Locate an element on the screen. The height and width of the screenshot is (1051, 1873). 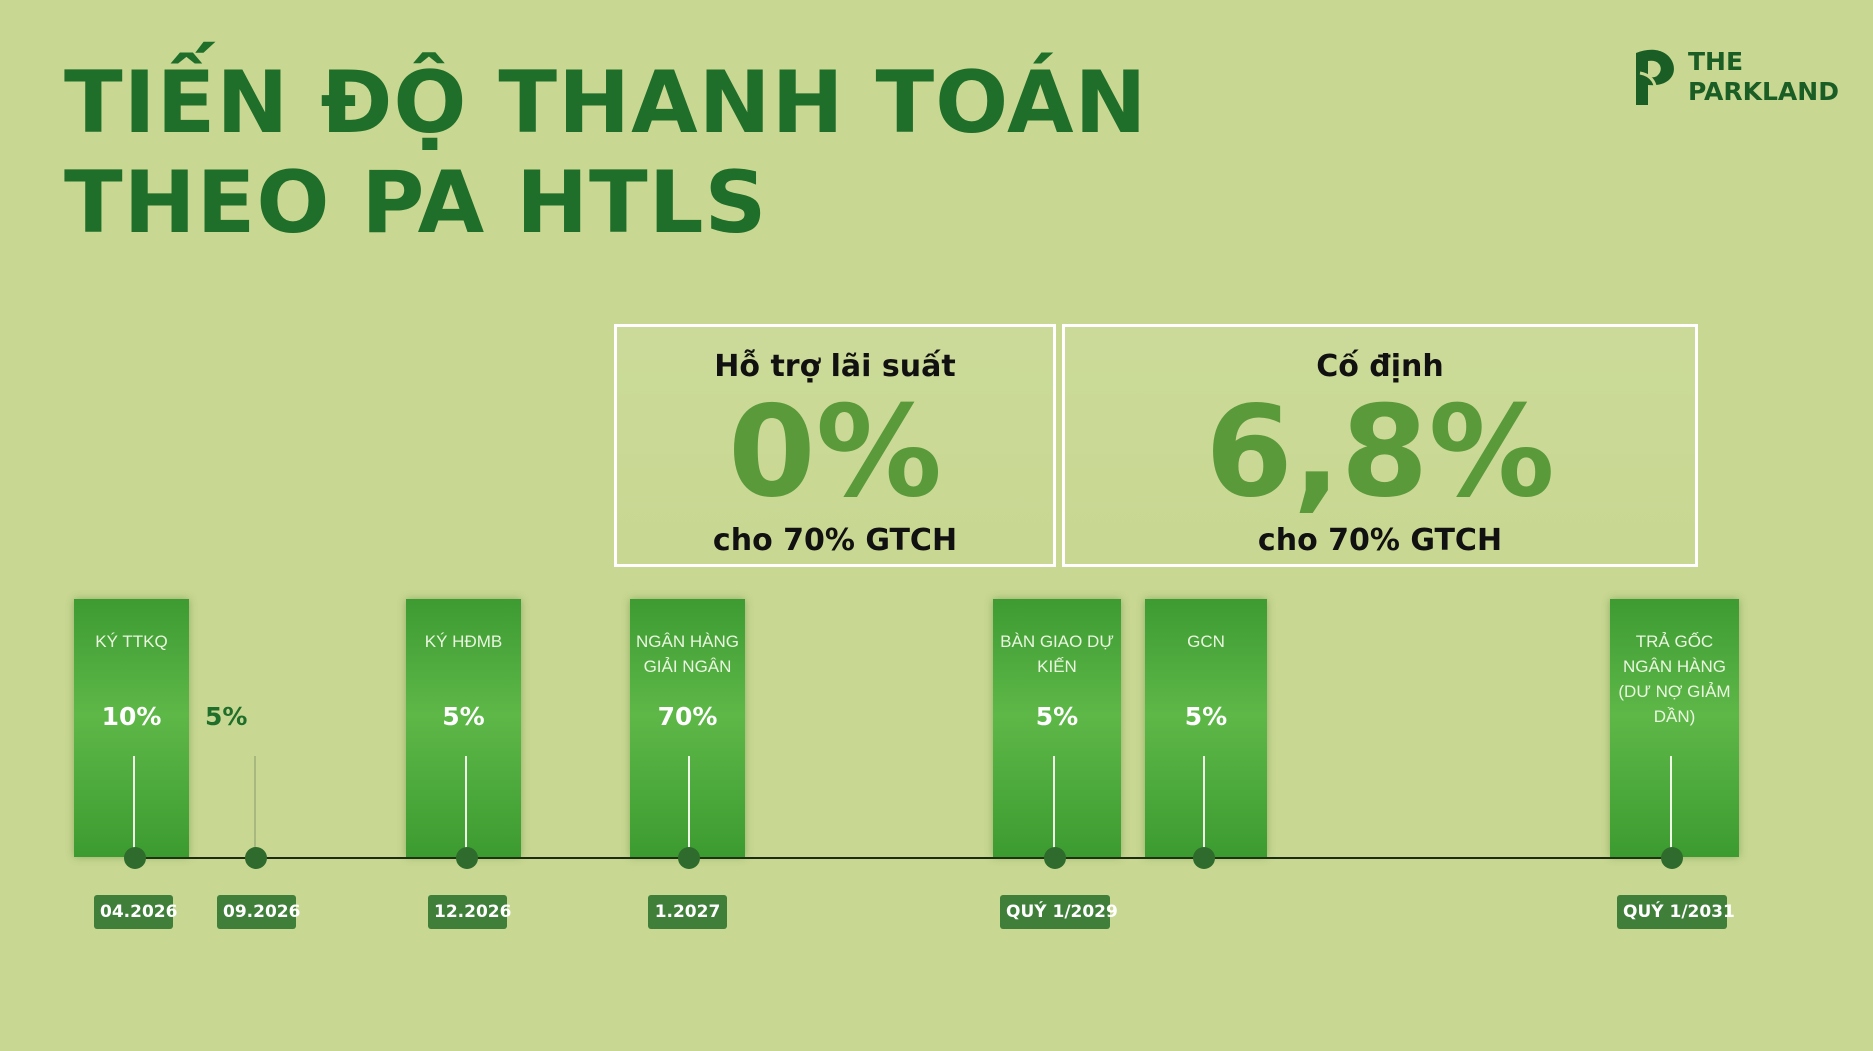
logo-text-line-1: THE is located at coordinates (1716, 61).